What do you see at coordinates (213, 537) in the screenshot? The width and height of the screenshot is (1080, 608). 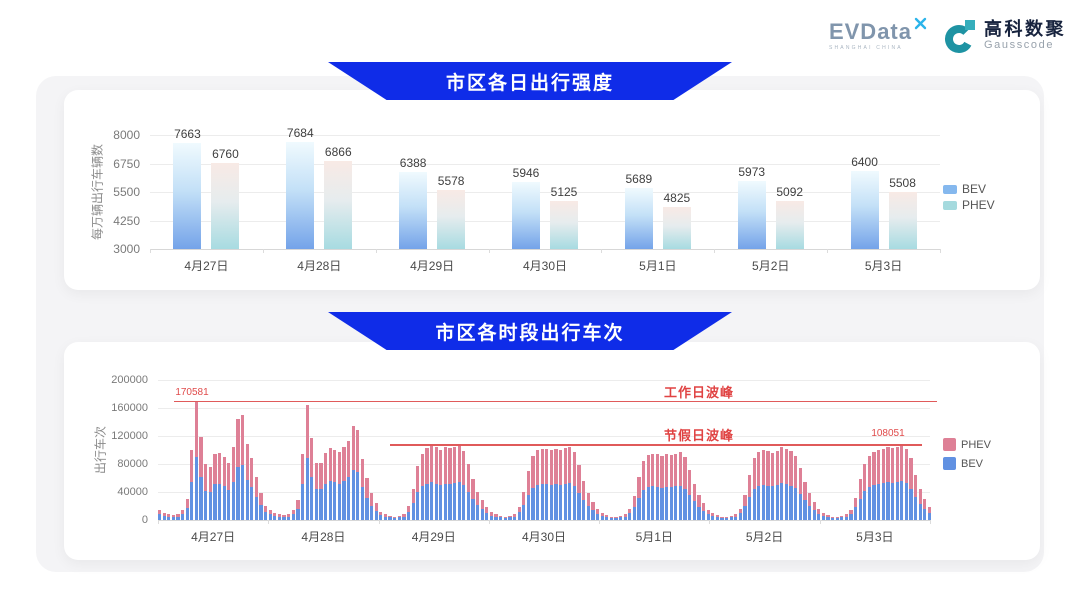 I see `x-axis-label: 4月27日` at bounding box center [213, 537].